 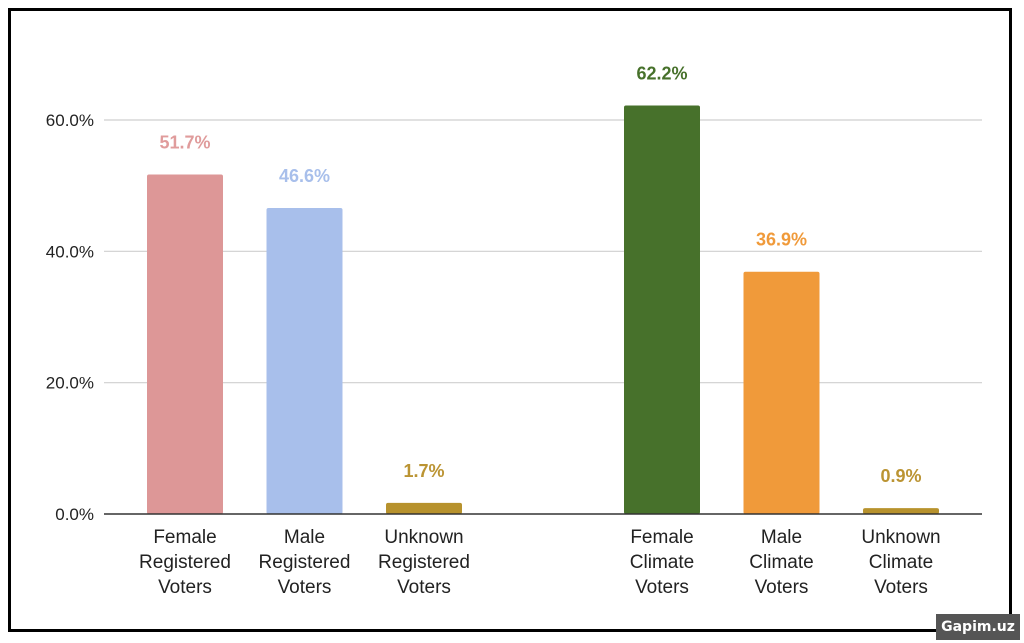 I want to click on y-tick-label: 40.0%, so click(x=70, y=251).